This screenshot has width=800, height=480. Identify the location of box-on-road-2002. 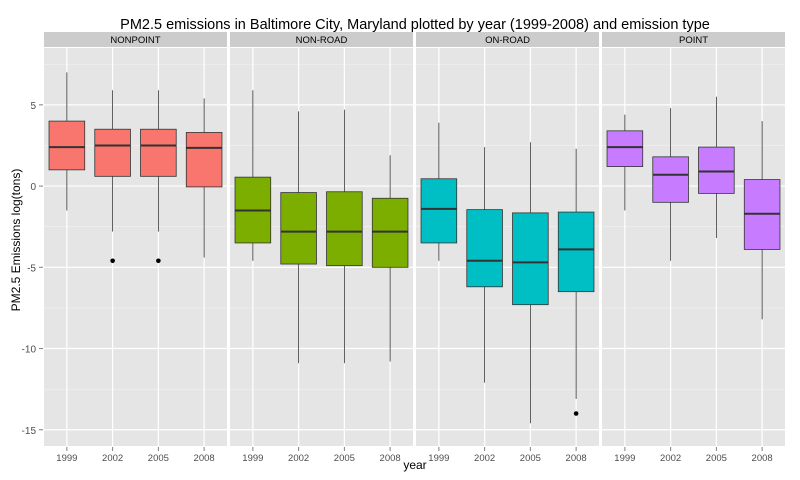
(484, 265).